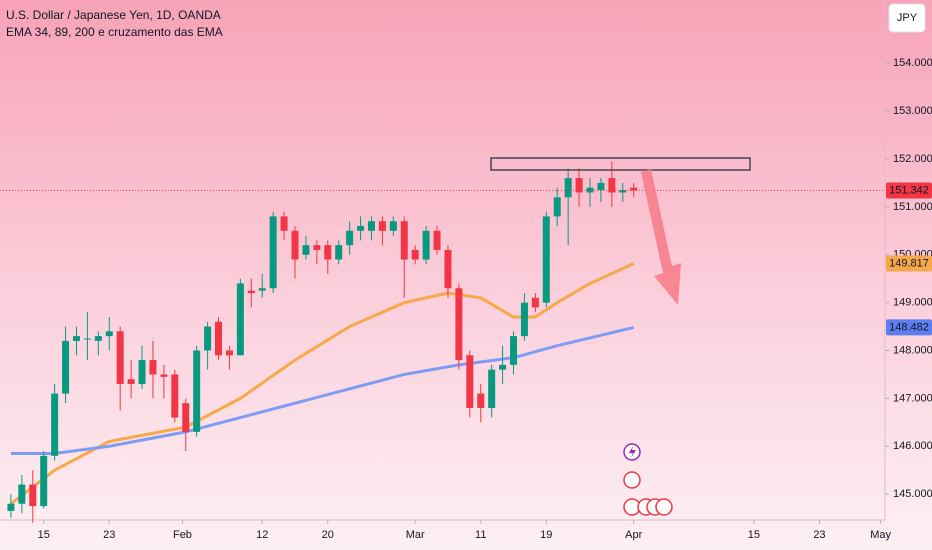  I want to click on currency-button, so click(907, 18).